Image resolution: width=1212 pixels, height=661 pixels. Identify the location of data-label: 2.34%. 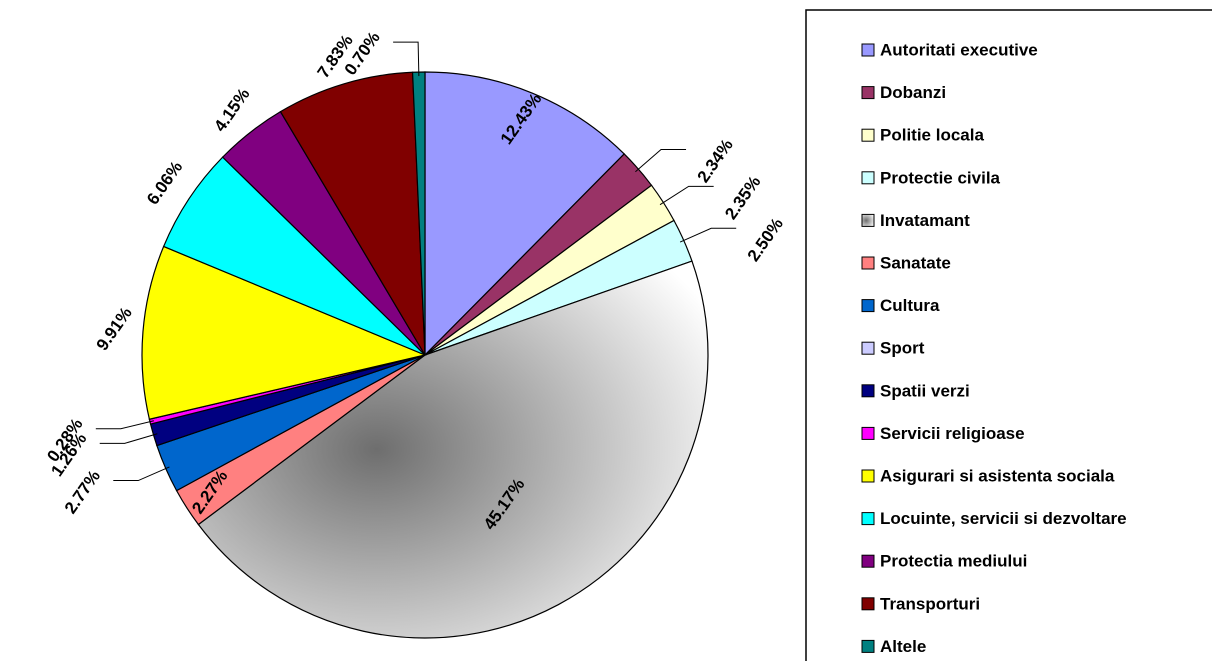
(715, 161).